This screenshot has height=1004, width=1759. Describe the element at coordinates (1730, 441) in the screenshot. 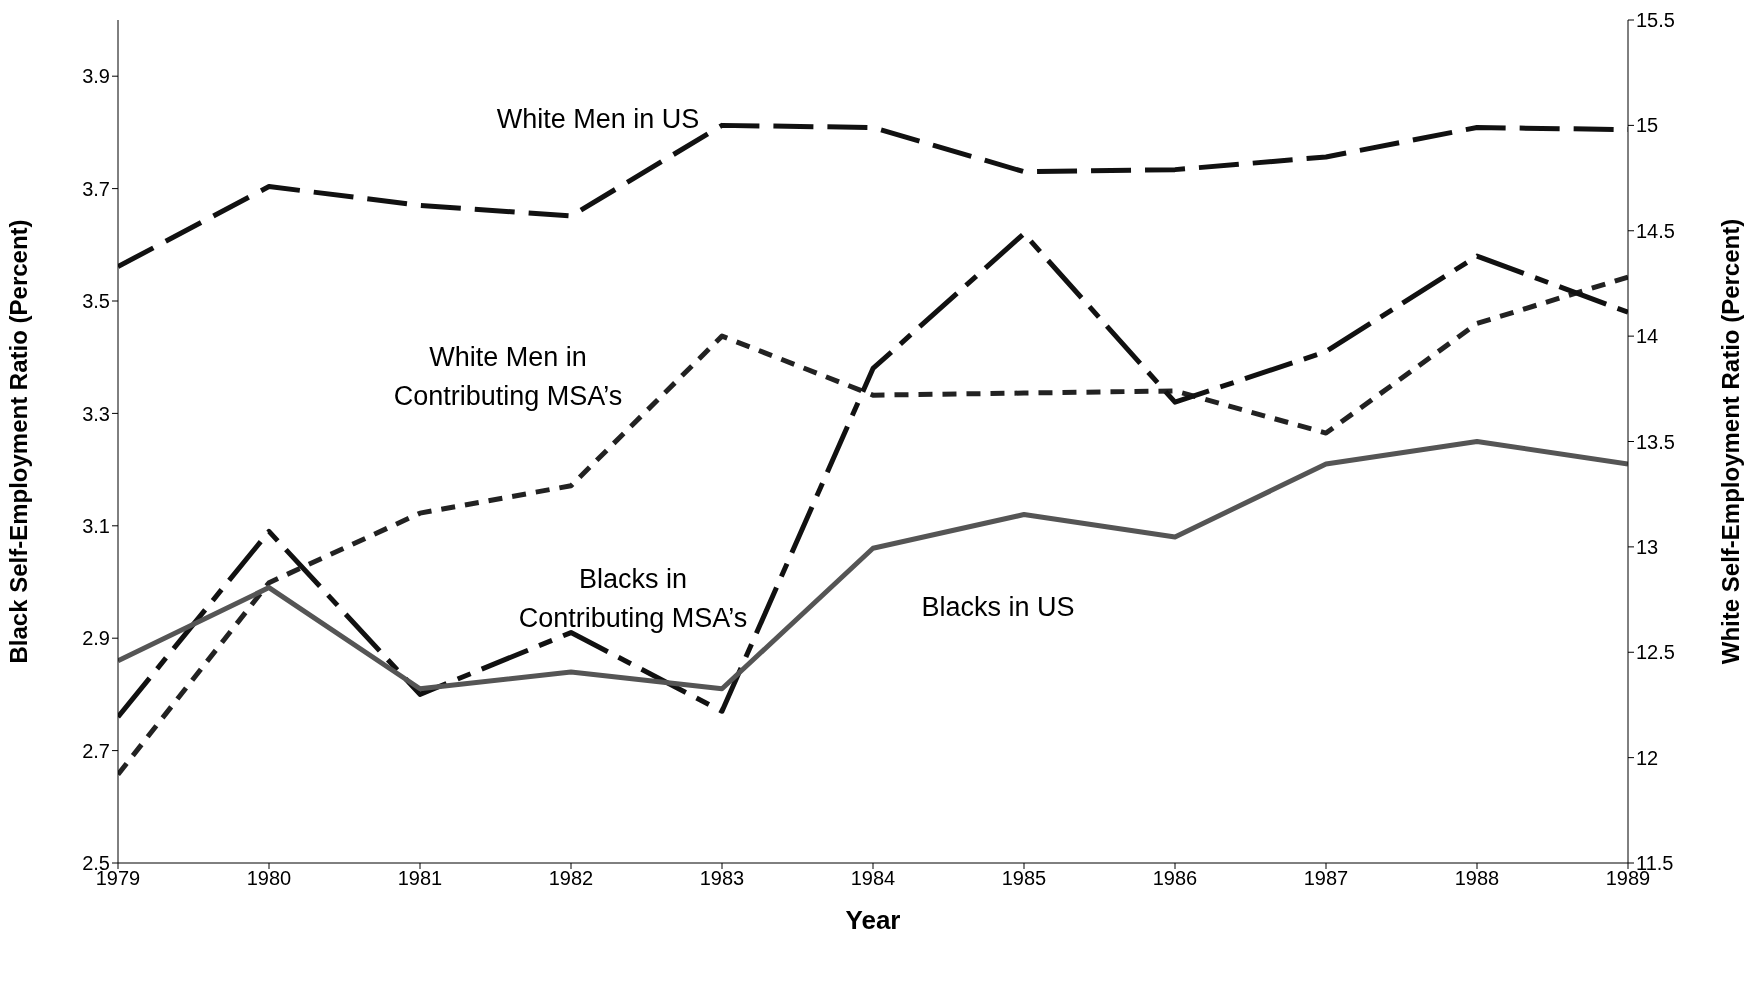

I see `y2-axis-title: White Self-Employment Ratio (Percent)` at that location.